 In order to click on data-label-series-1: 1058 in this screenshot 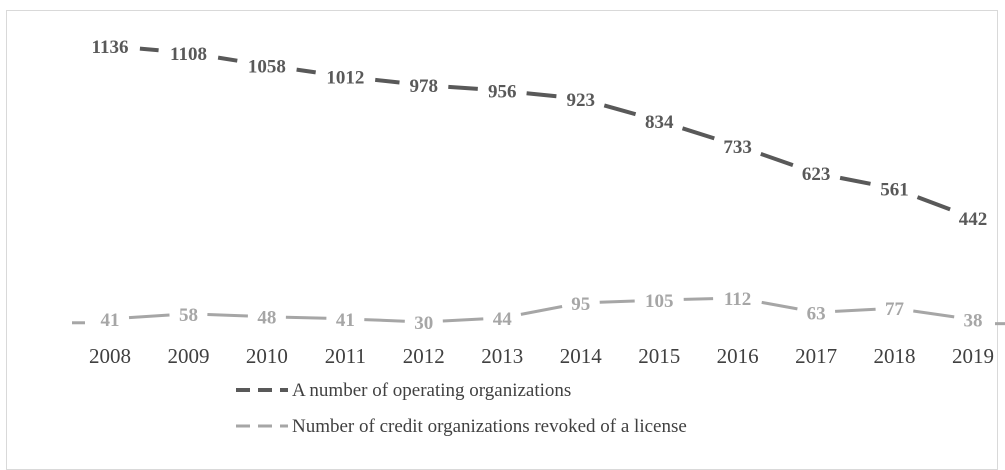, I will do `click(267, 66)`.